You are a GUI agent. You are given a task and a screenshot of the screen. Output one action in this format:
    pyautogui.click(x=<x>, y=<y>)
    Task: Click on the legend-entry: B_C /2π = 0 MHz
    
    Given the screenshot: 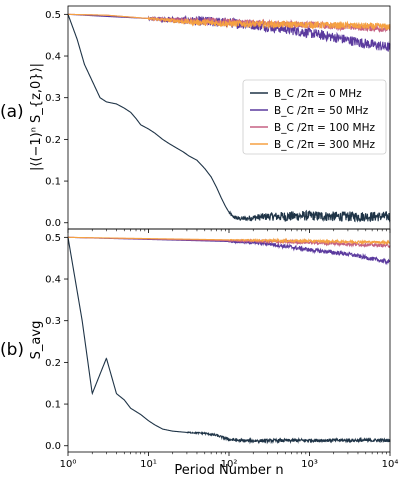 What is the action you would take?
    pyautogui.click(x=318, y=94)
    